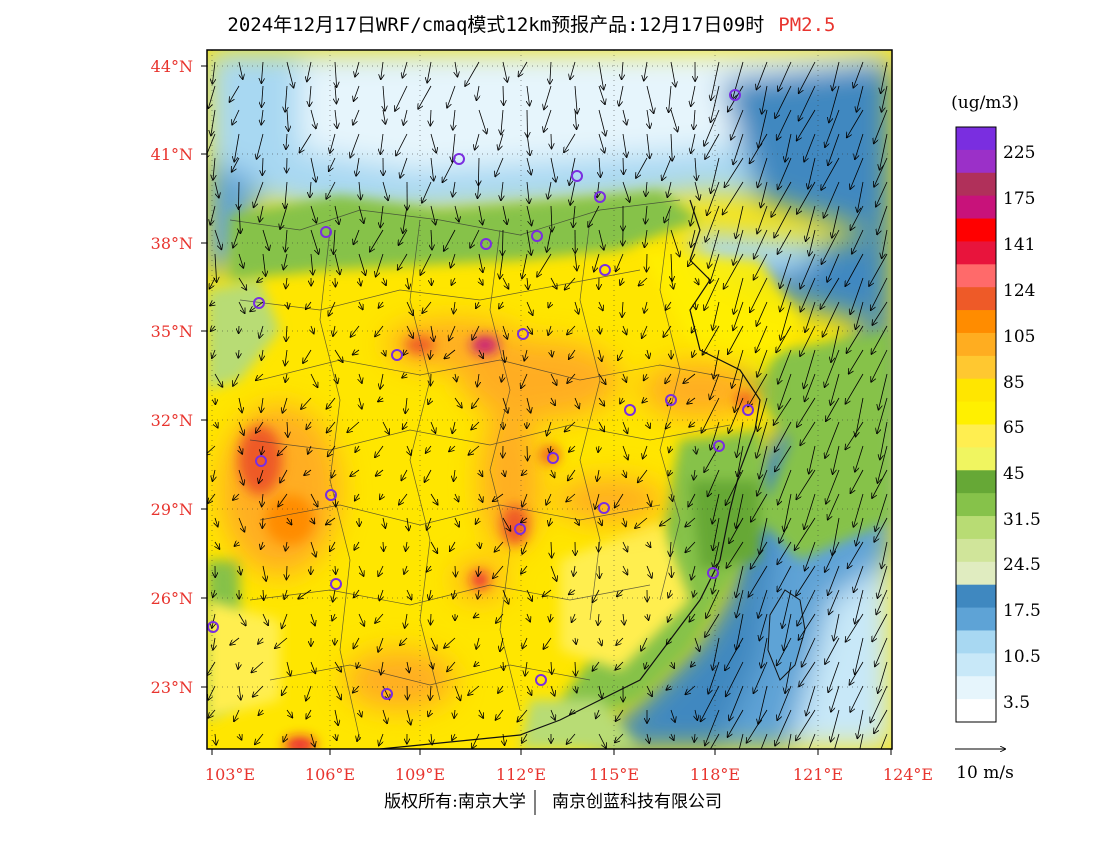  I want to click on legend-label: 24.5, so click(1022, 565).